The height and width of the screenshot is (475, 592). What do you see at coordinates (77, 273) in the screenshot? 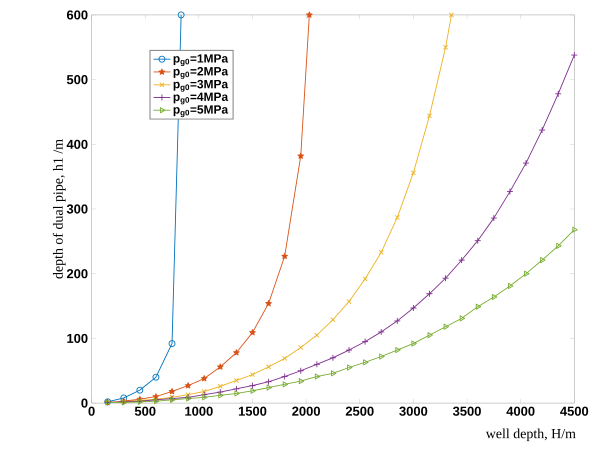
I see `y-tick-label: 200` at bounding box center [77, 273].